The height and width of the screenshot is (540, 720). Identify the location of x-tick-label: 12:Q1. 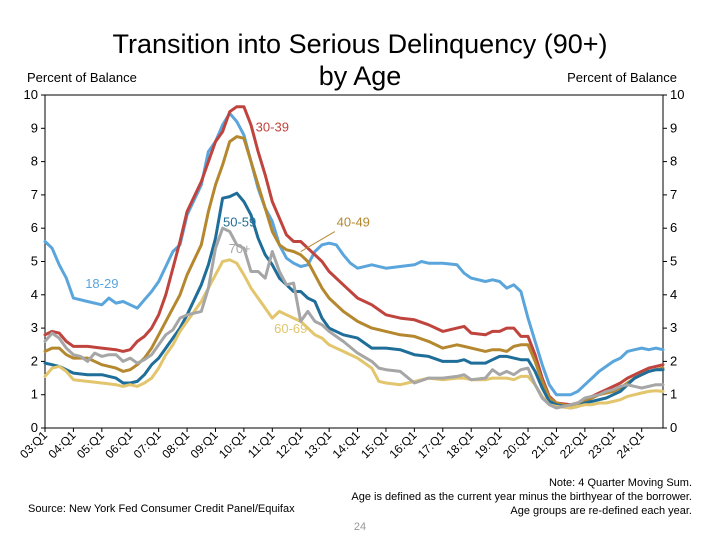
(289, 444).